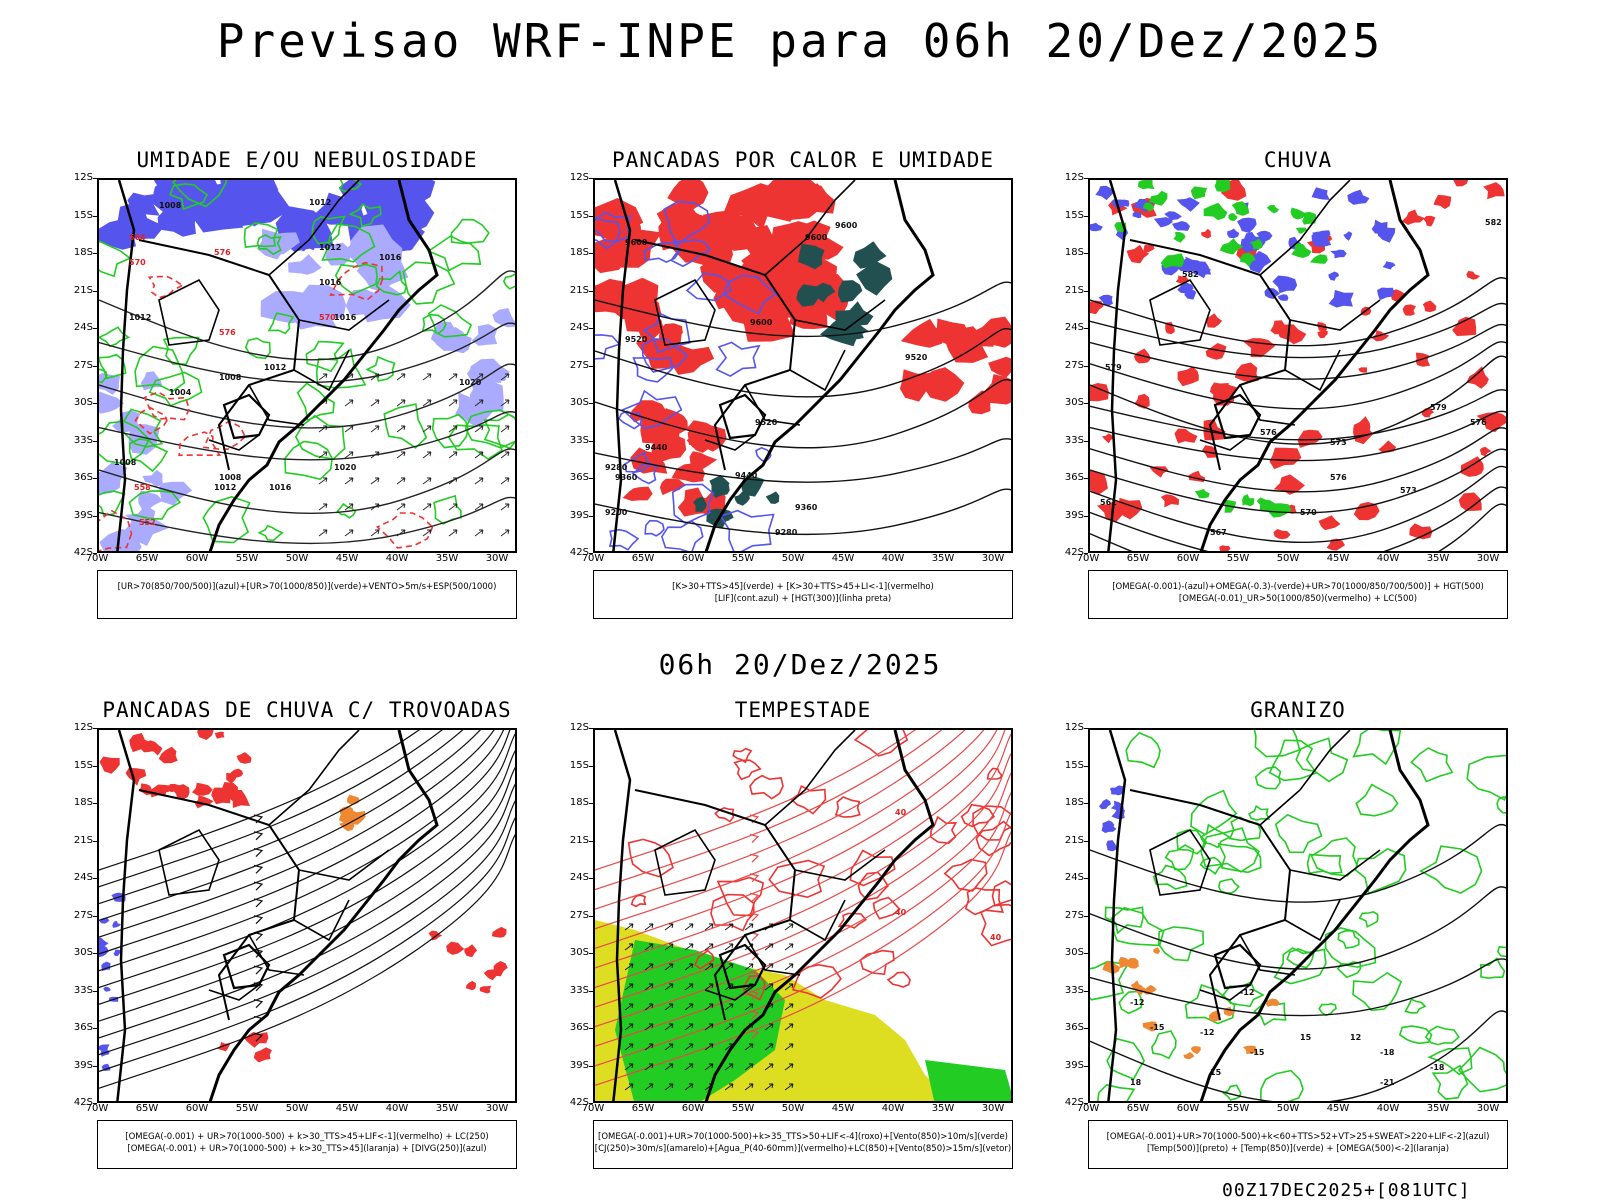 This screenshot has width=1600, height=1201. What do you see at coordinates (83, 1102) in the screenshot?
I see `lat-tick-label: 42S` at bounding box center [83, 1102].